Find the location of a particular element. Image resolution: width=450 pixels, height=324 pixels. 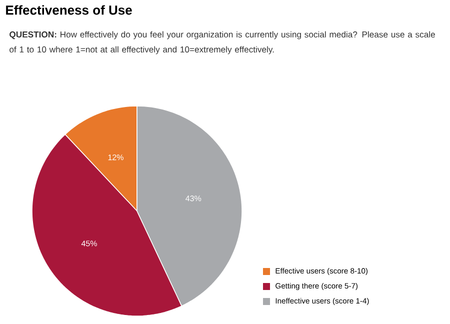

chart-title: Effectiveness of Use is located at coordinates (69, 10).